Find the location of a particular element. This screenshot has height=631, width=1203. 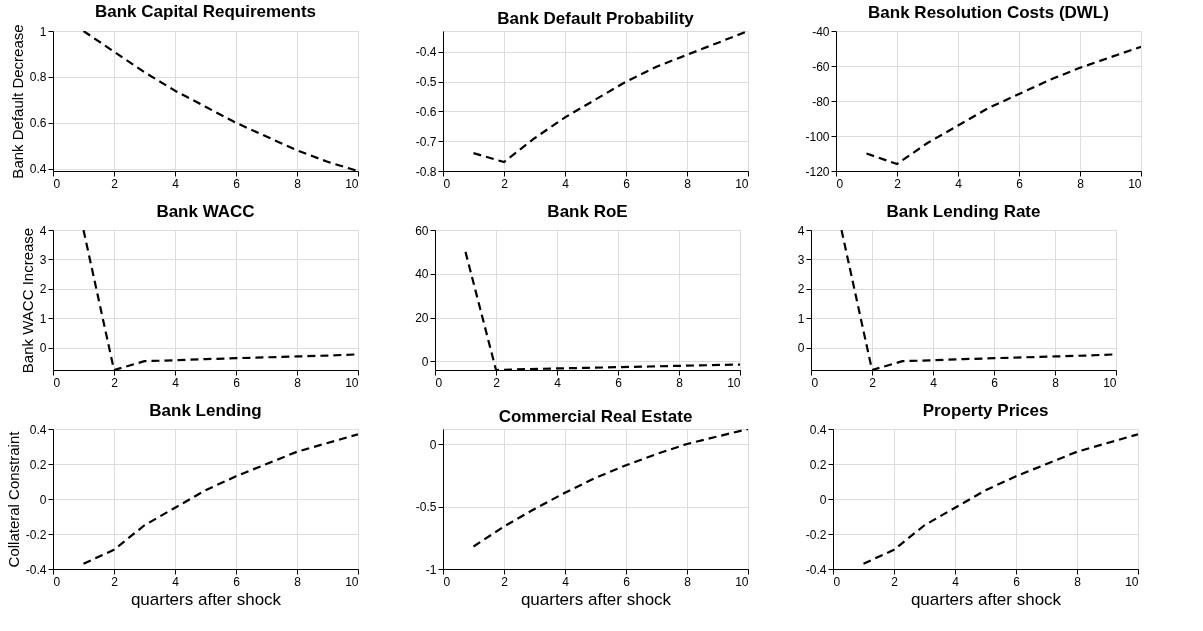

y-tick-label: -1 is located at coordinates (431, 569).